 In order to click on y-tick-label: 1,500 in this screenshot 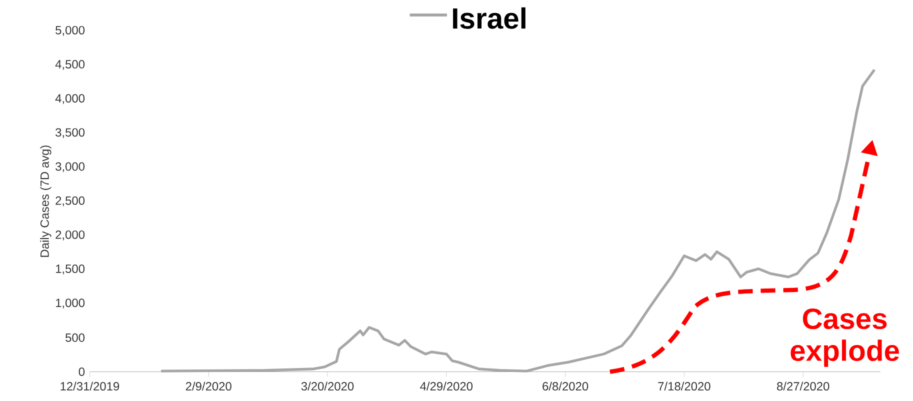, I will do `click(70, 269)`.